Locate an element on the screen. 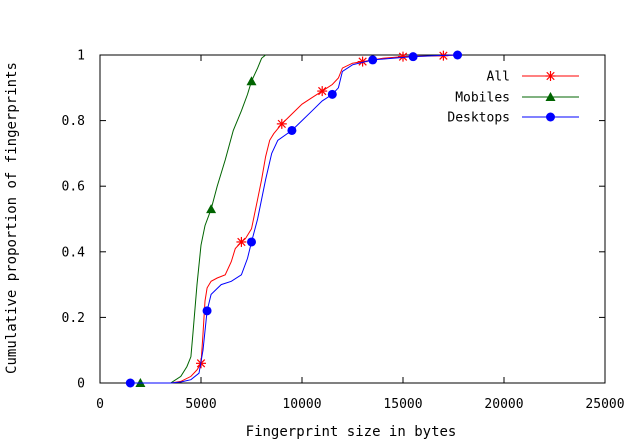 The width and height of the screenshot is (634, 440). x-tick-label: 5000 is located at coordinates (200, 404).